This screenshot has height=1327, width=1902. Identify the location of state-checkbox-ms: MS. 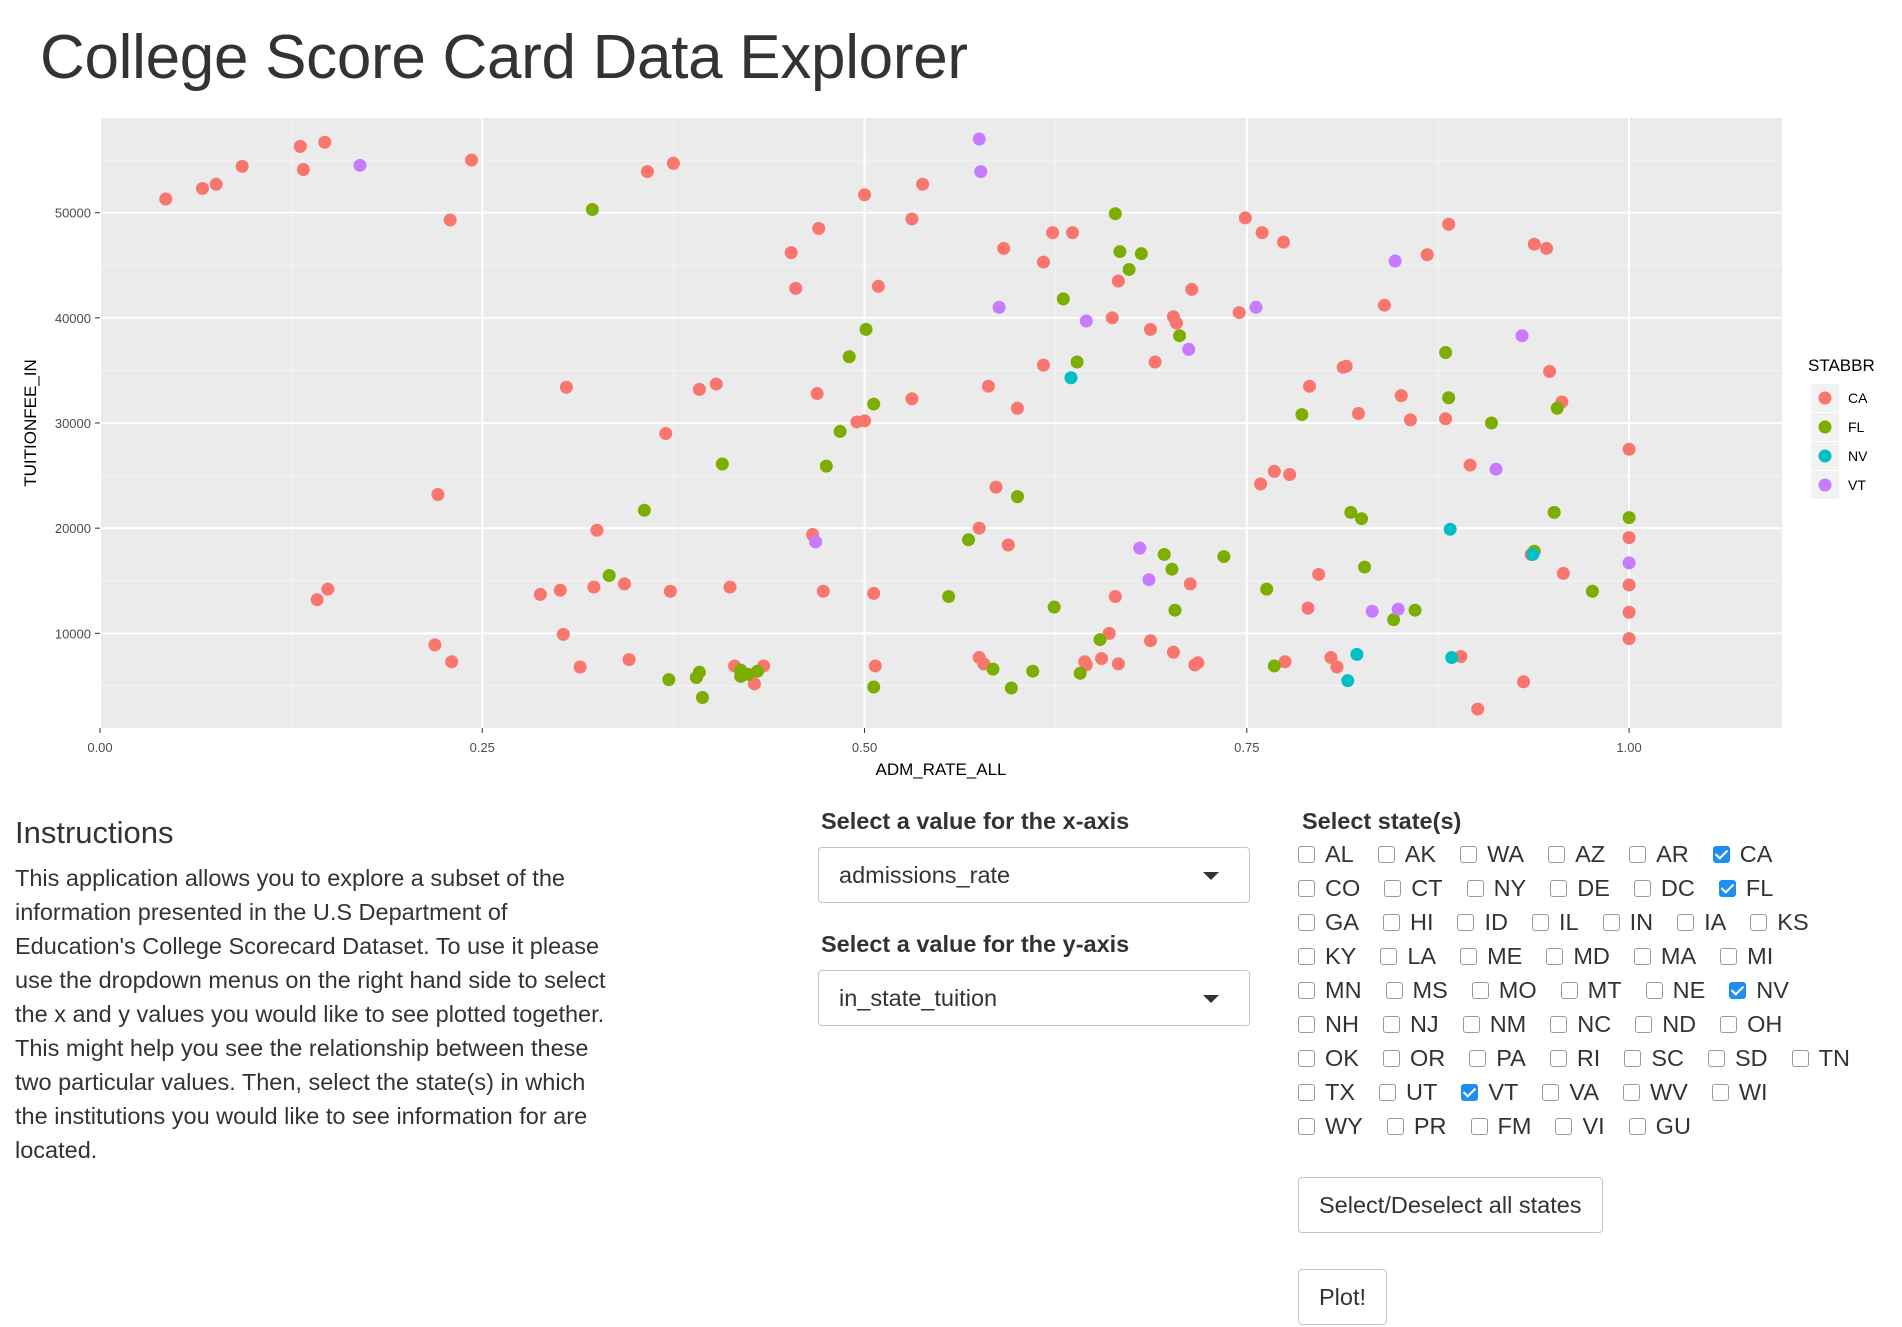
(1416, 990).